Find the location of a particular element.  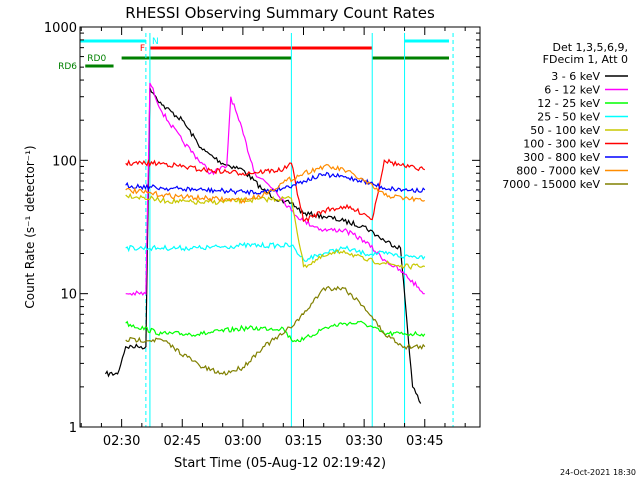

y-tick-label-0: 1 is located at coordinates (73, 428).